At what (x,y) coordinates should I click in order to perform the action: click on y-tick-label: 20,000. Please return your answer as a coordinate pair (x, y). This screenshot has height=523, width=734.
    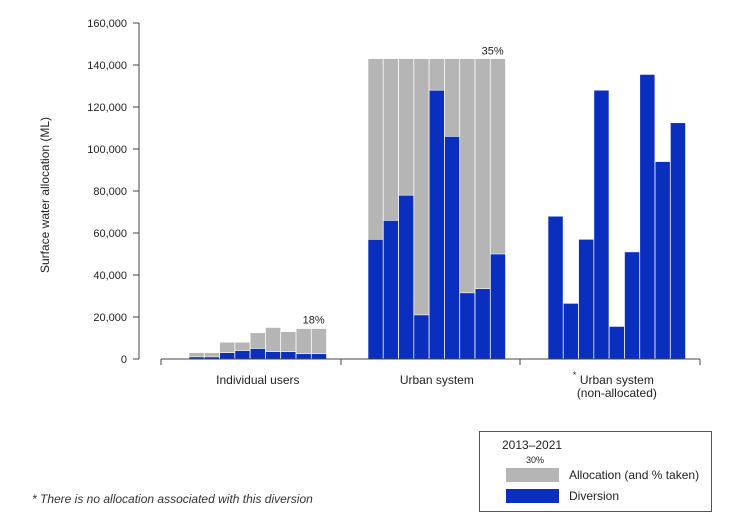
    Looking at the image, I should click on (110, 318).